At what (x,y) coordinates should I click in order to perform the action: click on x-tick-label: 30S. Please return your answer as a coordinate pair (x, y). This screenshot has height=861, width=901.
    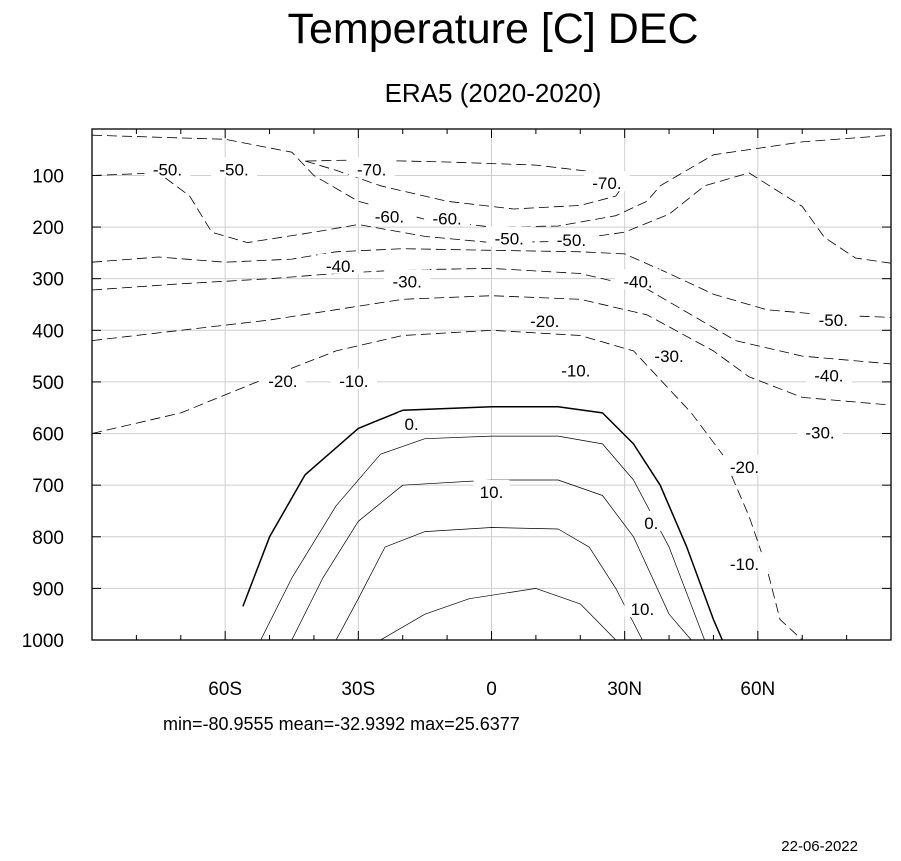
    Looking at the image, I should click on (358, 689).